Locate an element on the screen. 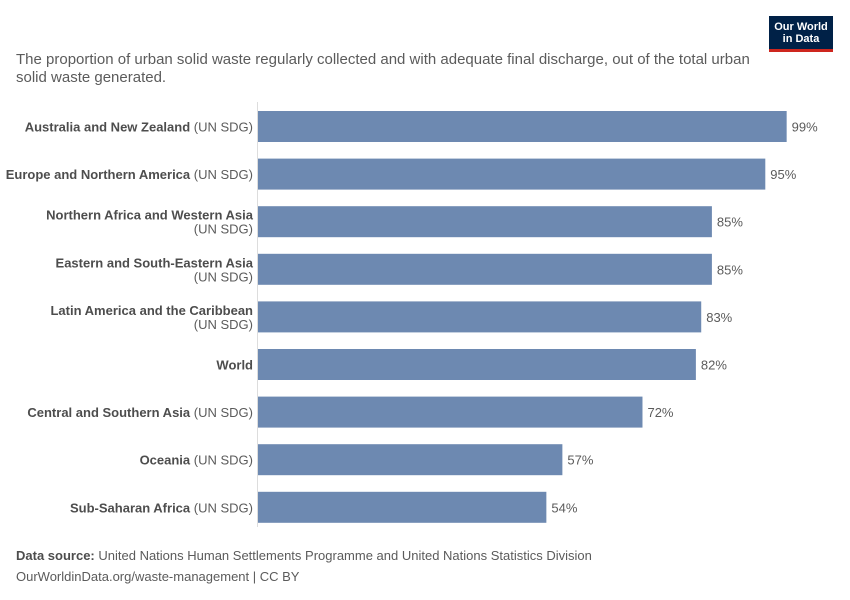  category-label: Central and Southern Asia (UN SDG) is located at coordinates (140, 412).